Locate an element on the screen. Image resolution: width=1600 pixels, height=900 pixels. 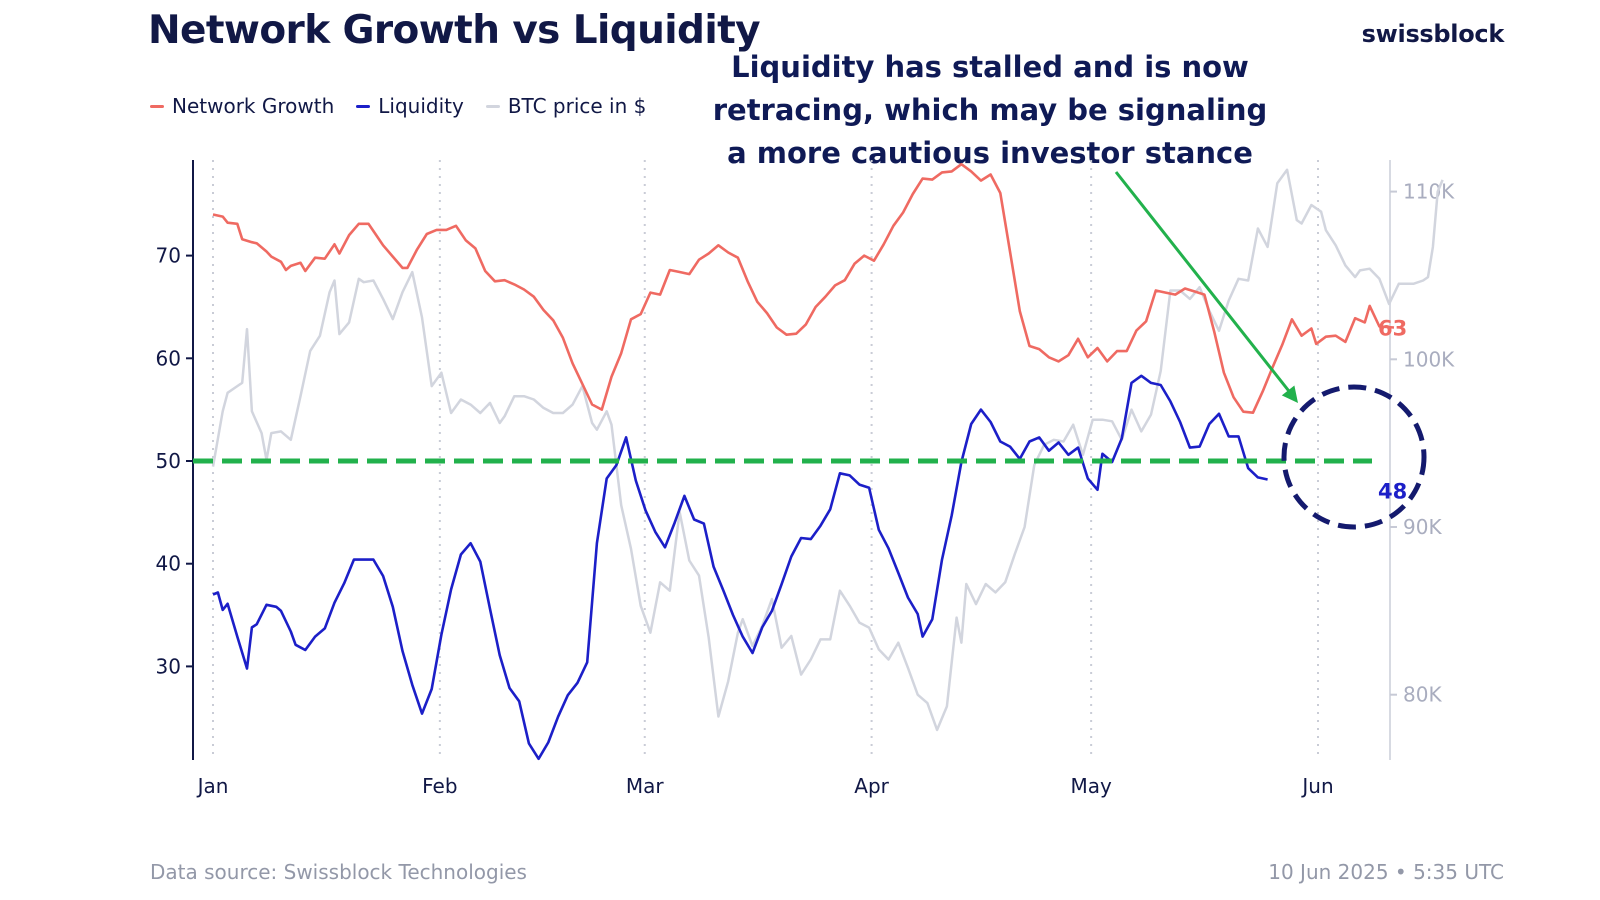
x-tick-label-feb: Feb is located at coordinates (439, 786).